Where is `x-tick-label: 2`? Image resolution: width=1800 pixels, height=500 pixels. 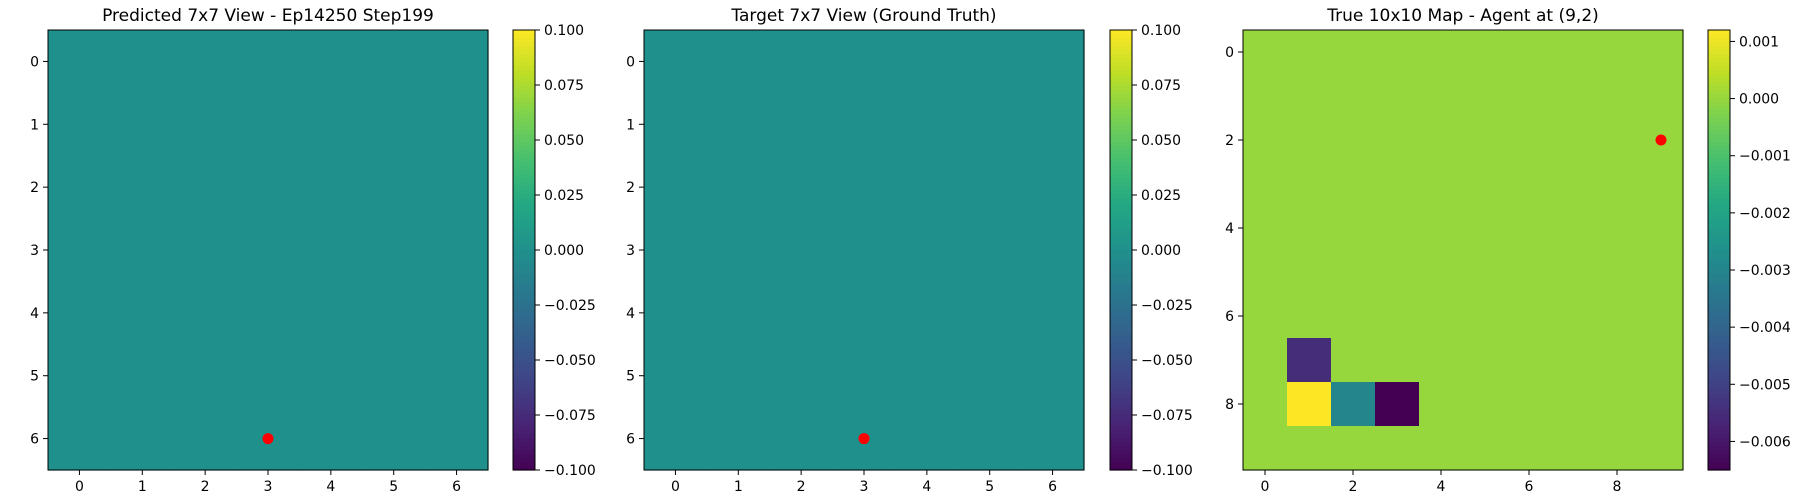
x-tick-label: 2 is located at coordinates (801, 487).